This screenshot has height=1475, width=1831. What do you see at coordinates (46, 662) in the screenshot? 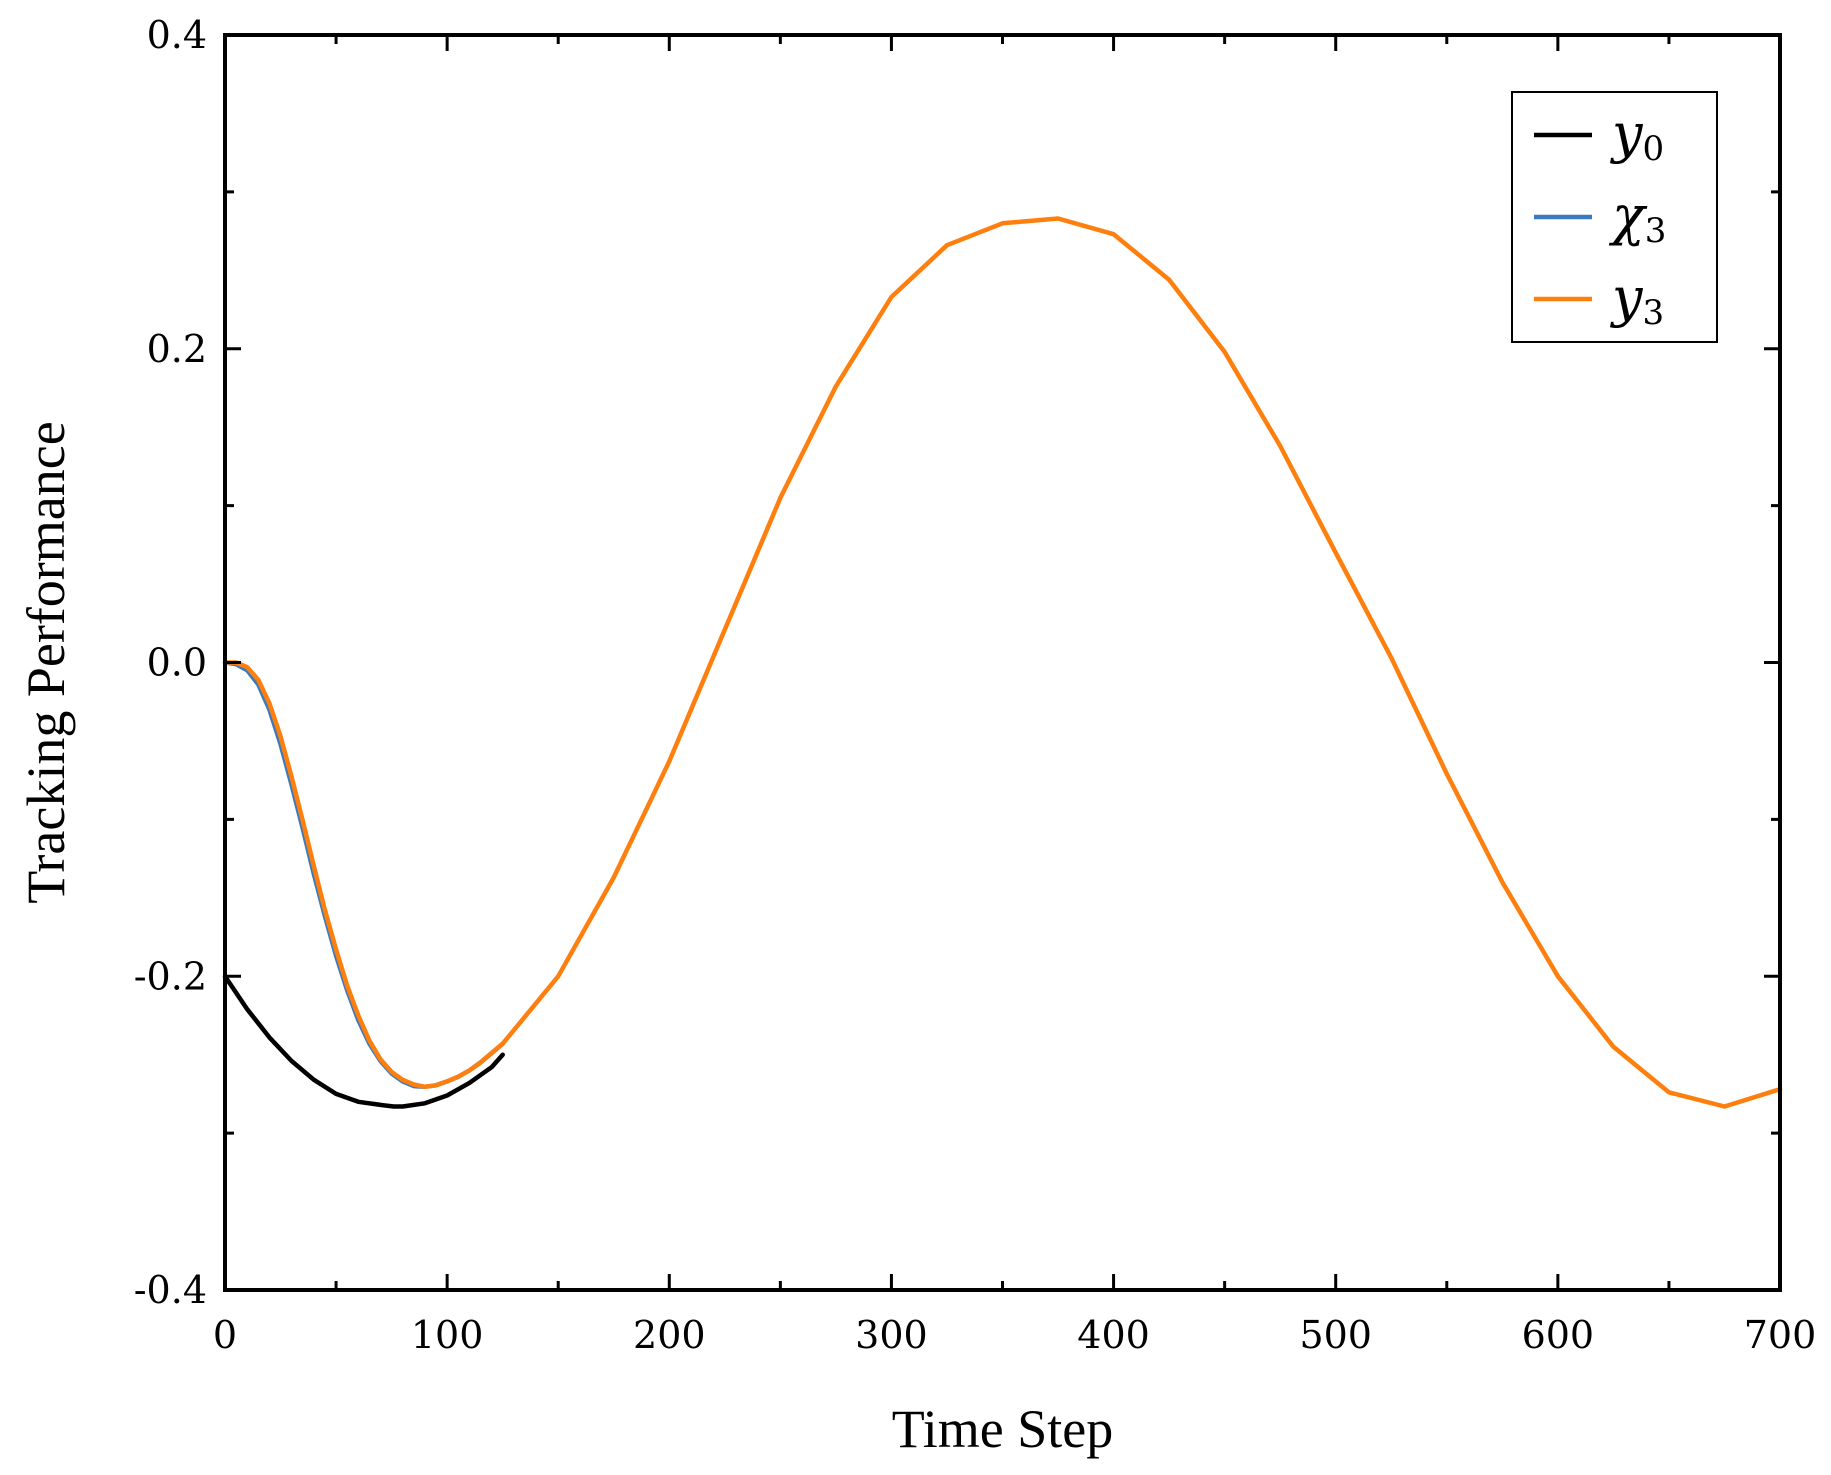
I see `y-axis-label: Tracking Performance` at bounding box center [46, 662].